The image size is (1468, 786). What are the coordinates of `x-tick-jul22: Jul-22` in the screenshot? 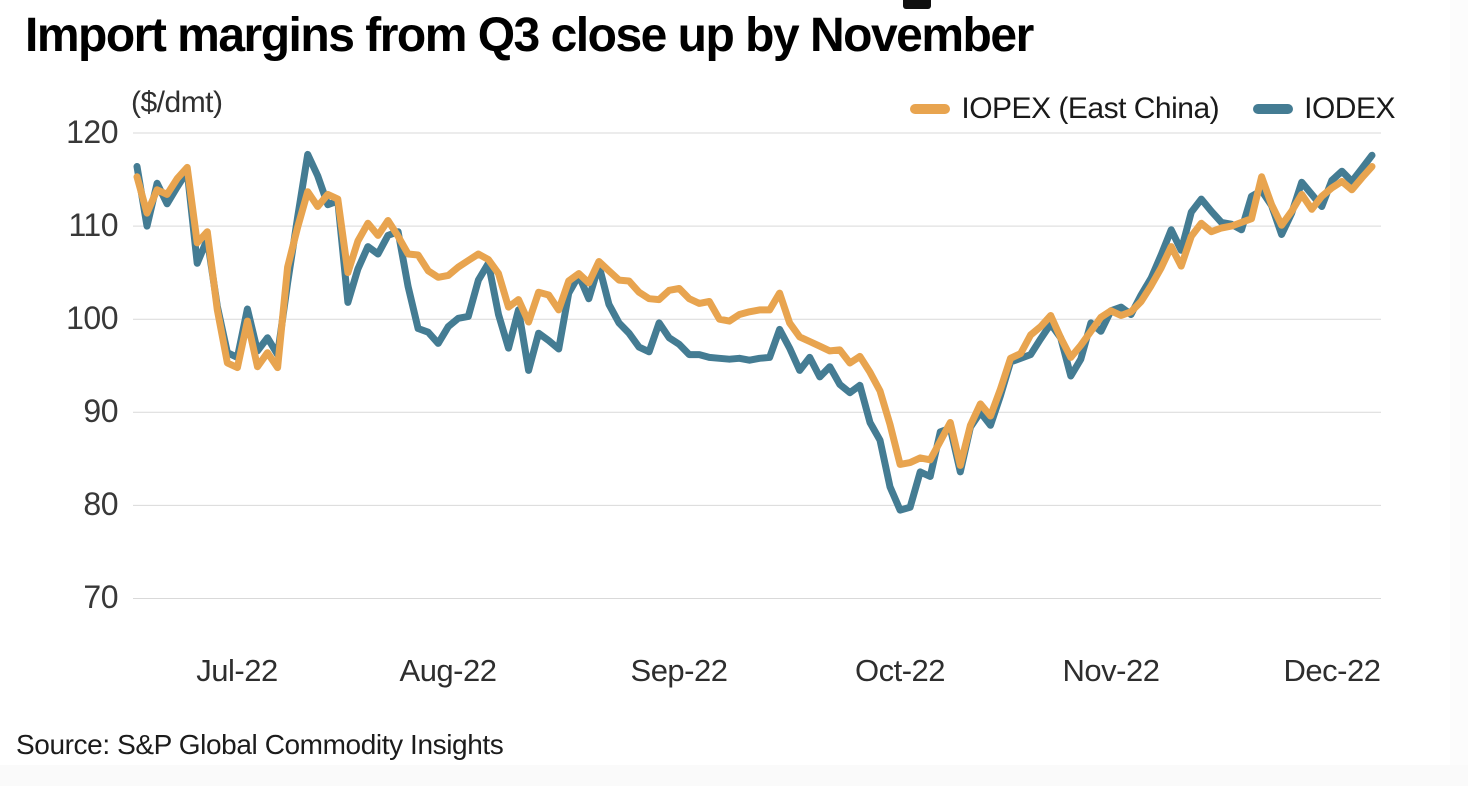 It's located at (237, 670).